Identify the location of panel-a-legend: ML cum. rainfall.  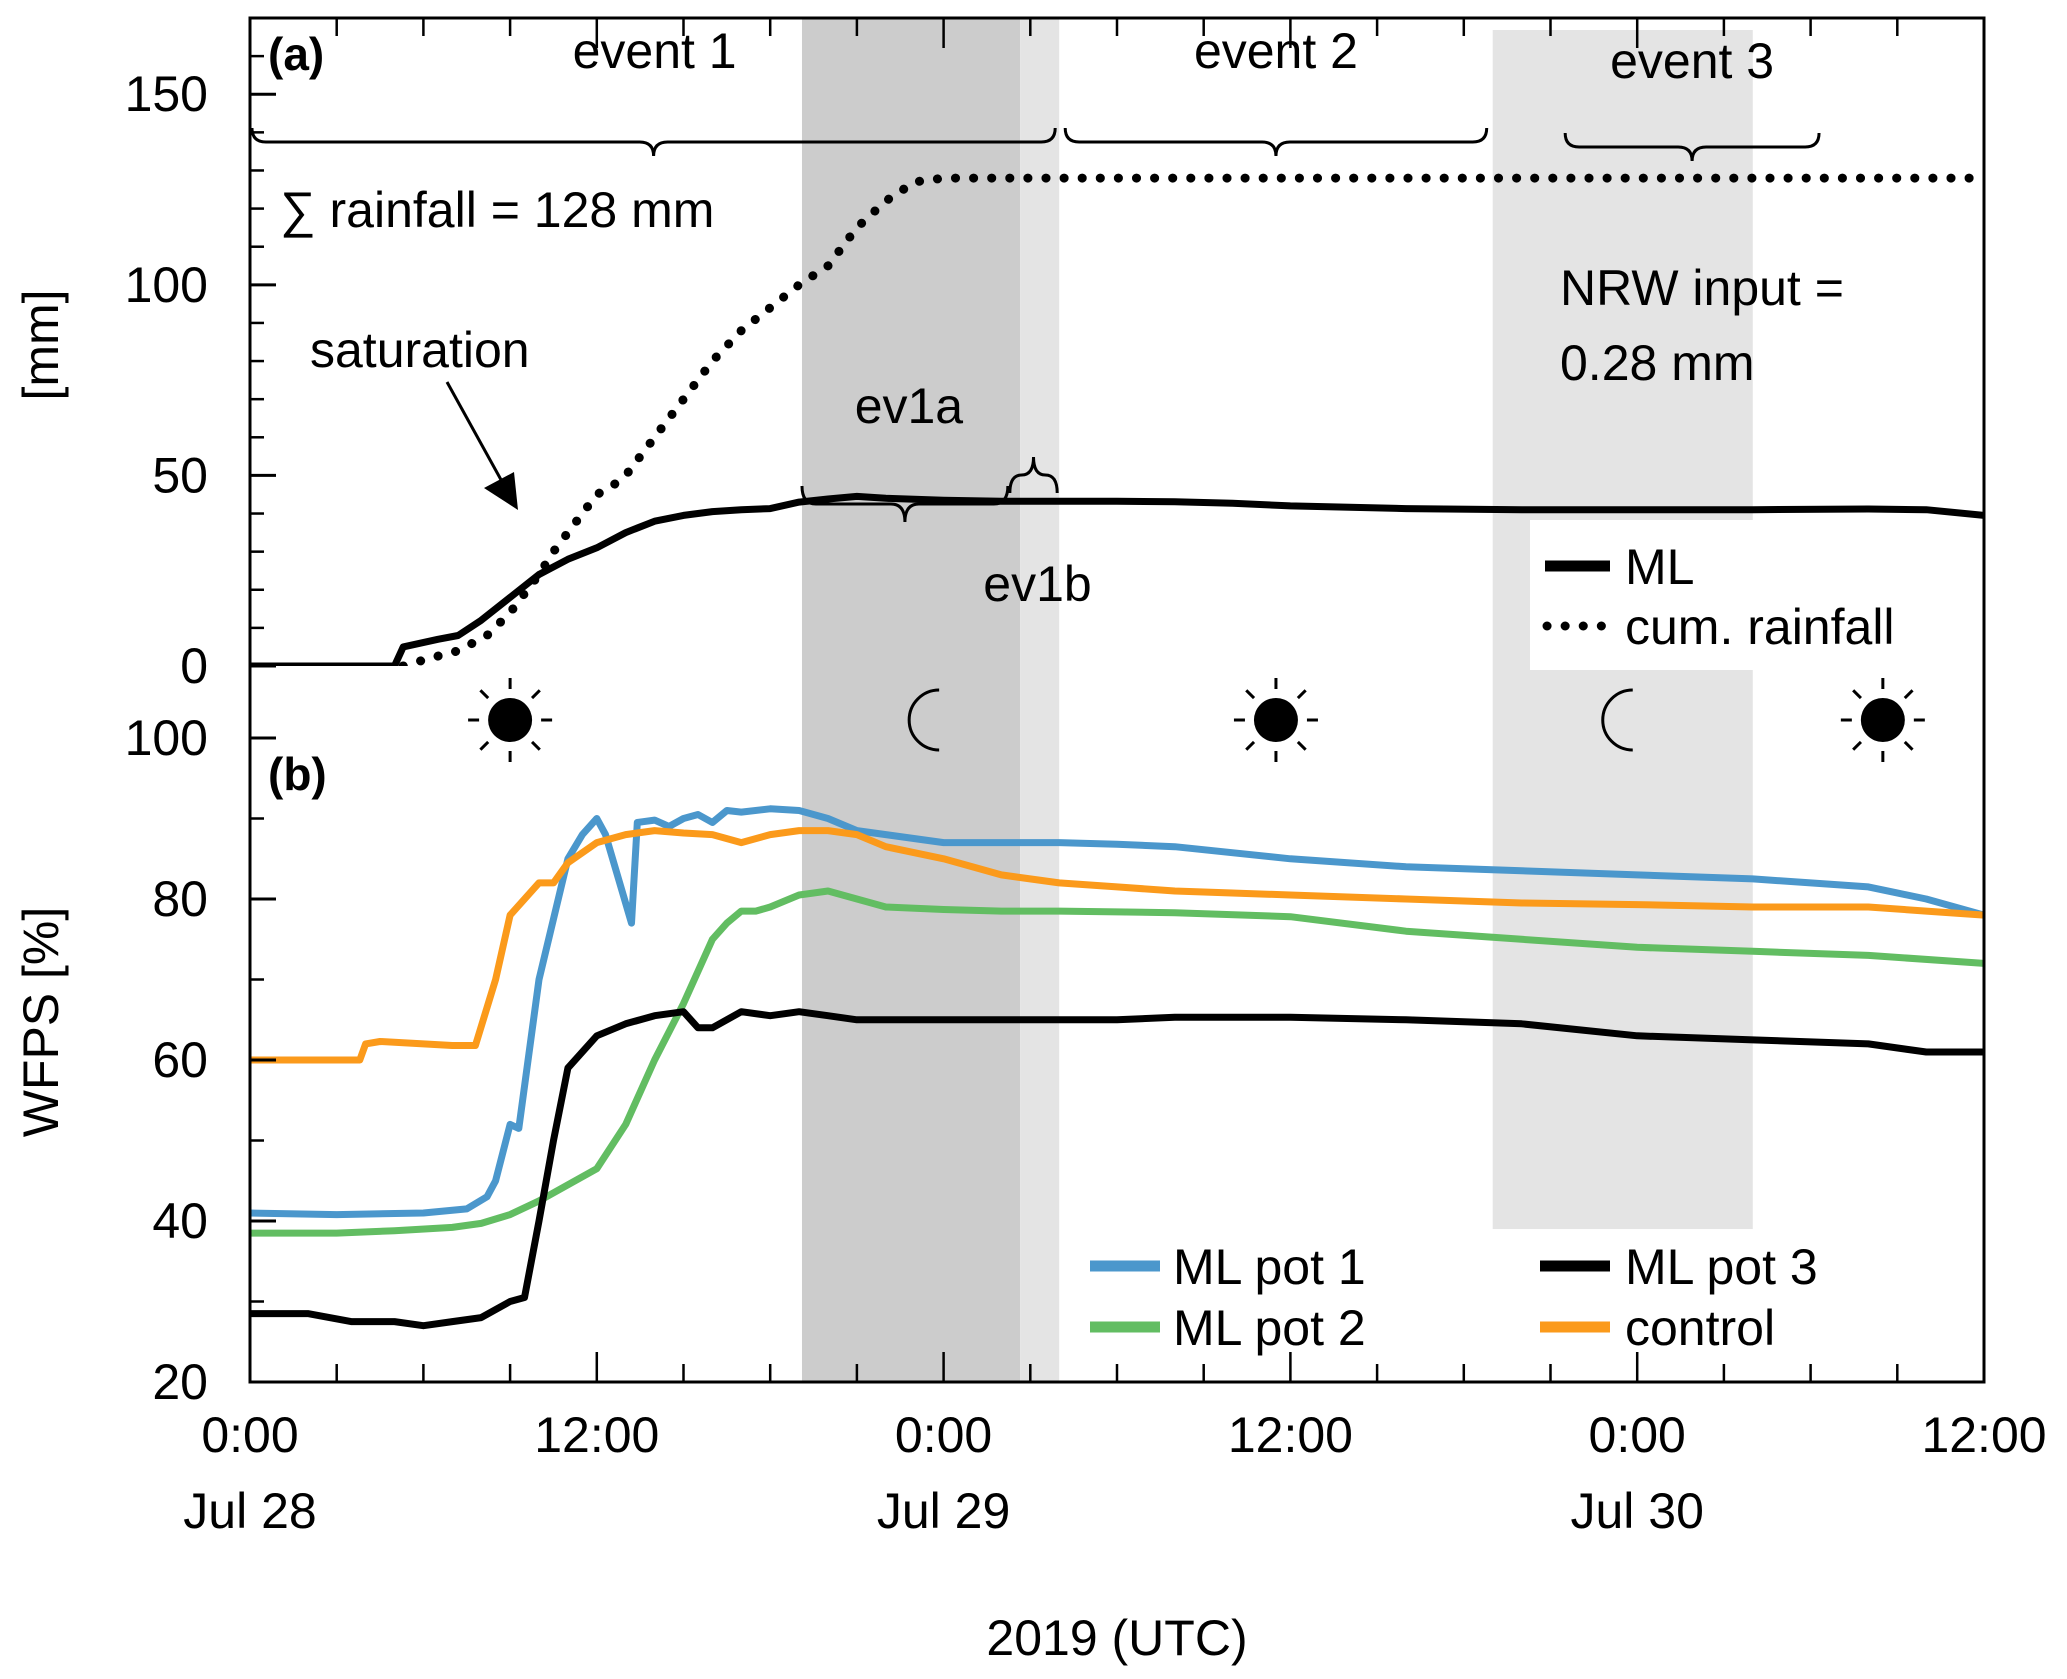
(1718, 597).